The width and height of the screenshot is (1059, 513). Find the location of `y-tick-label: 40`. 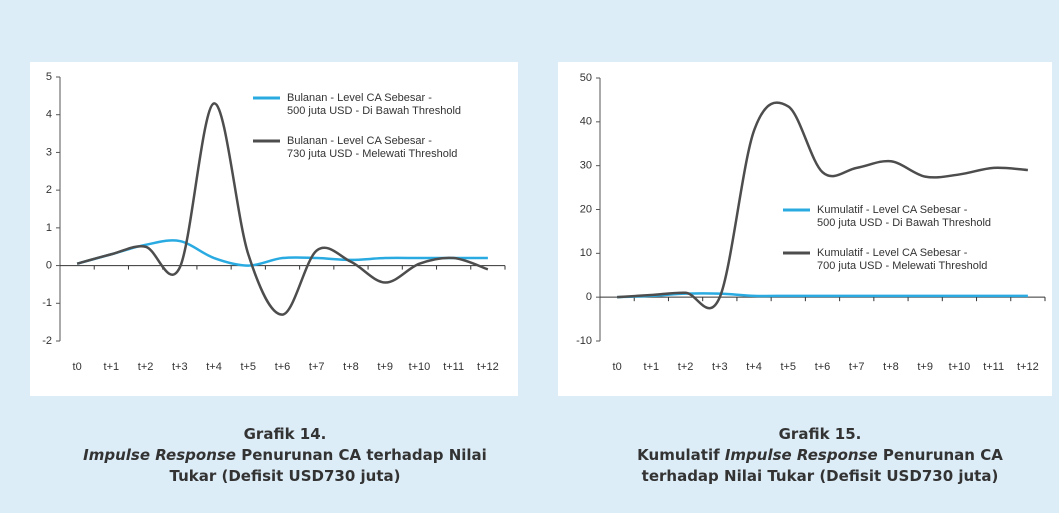

y-tick-label: 40 is located at coordinates (586, 122).